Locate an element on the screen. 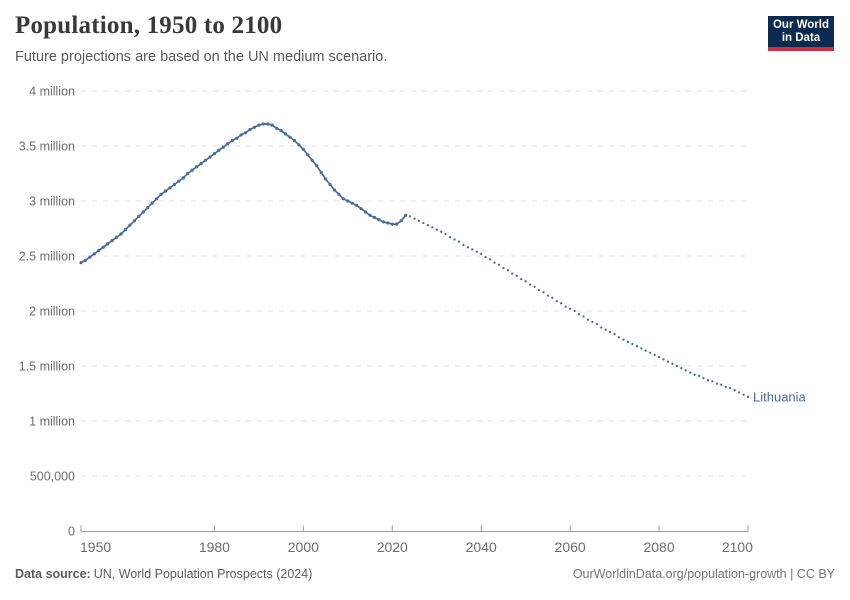  owid-logo-line2: in Data is located at coordinates (801, 37).